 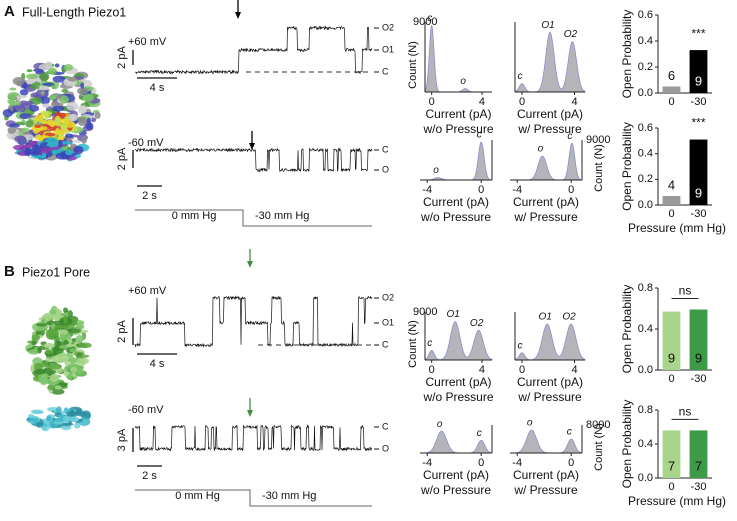 I want to click on n-label: 6, so click(x=671, y=75).